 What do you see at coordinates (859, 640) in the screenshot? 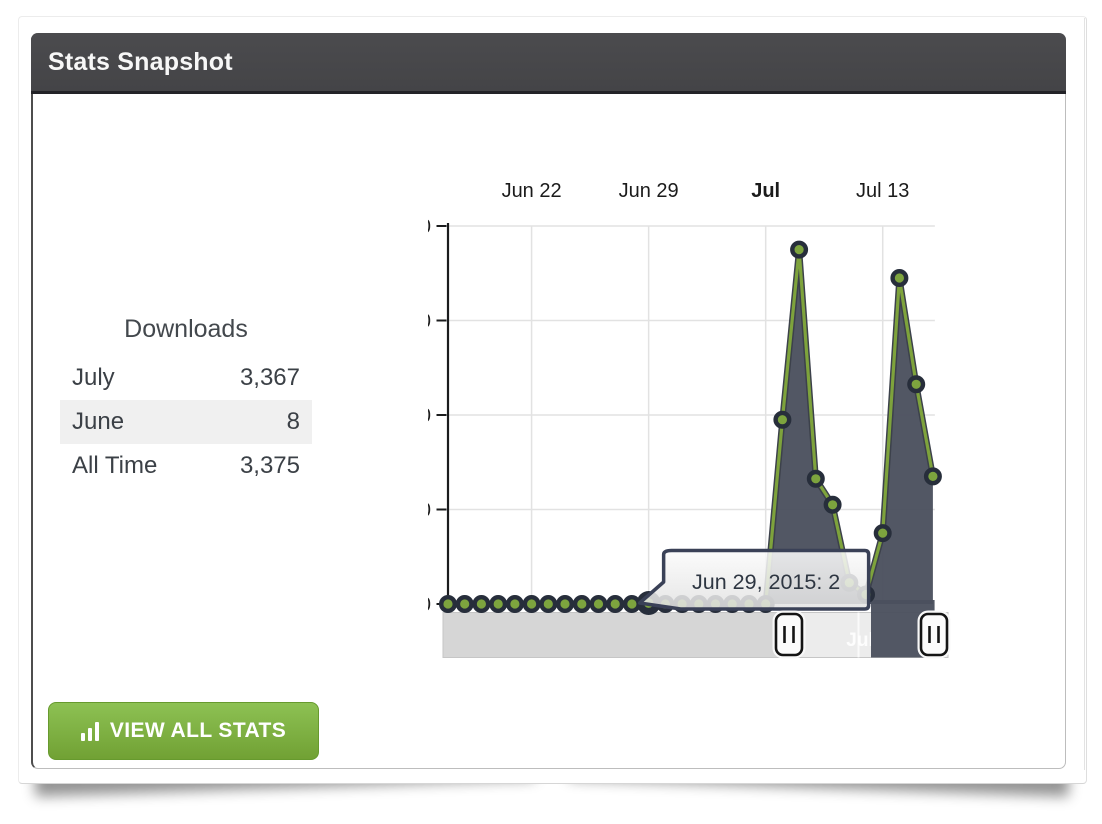
I see `slider-range-label: Jul` at bounding box center [859, 640].